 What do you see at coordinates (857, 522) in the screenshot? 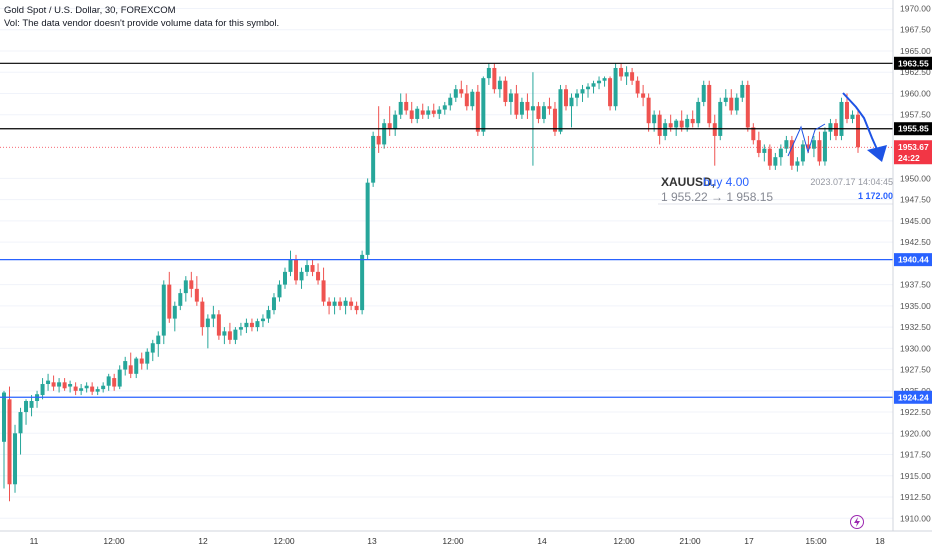
I see `lightning-icon-bolt` at bounding box center [857, 522].